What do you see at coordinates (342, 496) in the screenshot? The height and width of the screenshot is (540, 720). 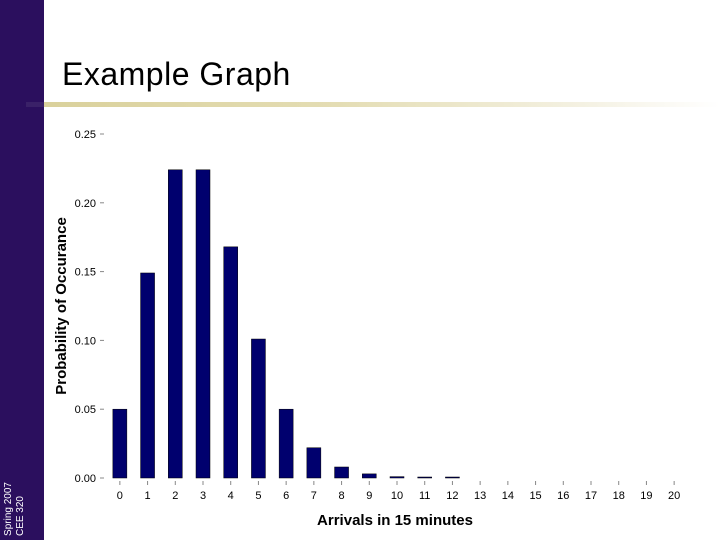 I see `x-tick-label: 8` at bounding box center [342, 496].